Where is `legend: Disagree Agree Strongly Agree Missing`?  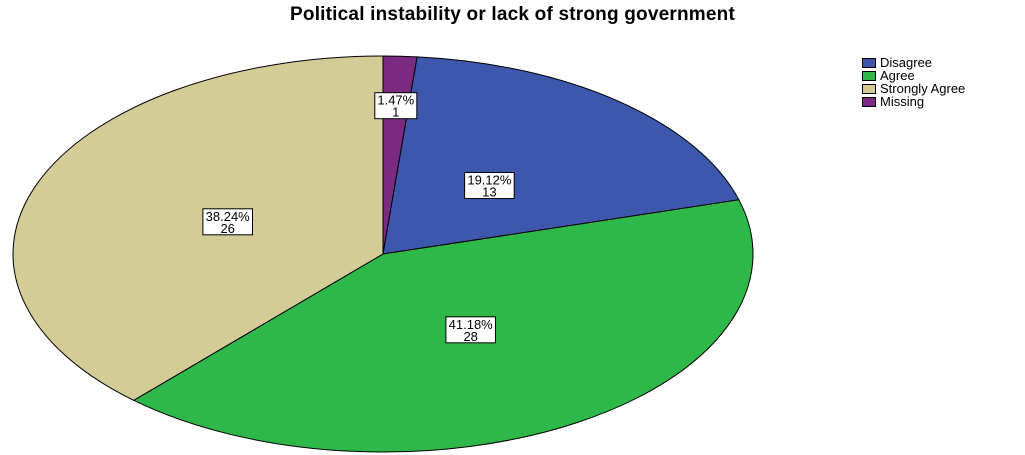 legend: Disagree Agree Strongly Agree Missing is located at coordinates (913, 82).